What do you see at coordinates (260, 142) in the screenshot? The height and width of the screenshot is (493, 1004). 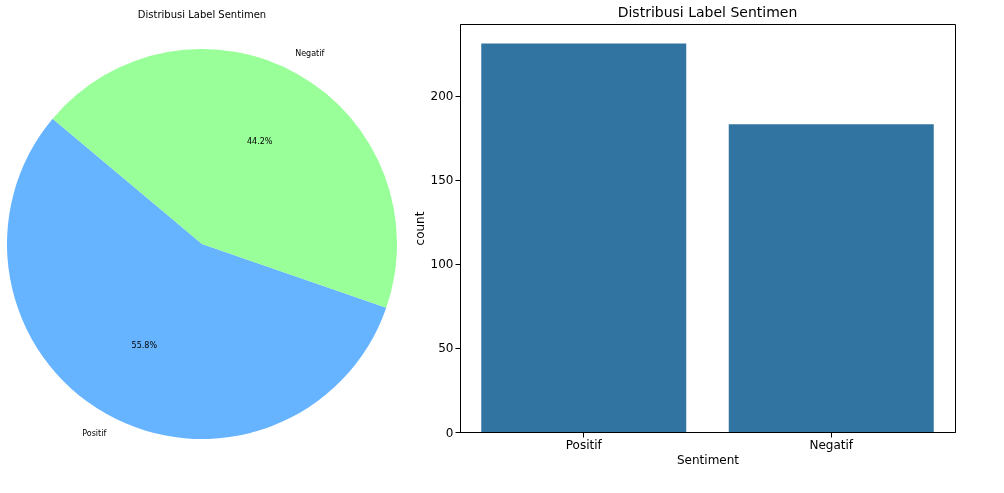 I see `data-label: 44.2%` at bounding box center [260, 142].